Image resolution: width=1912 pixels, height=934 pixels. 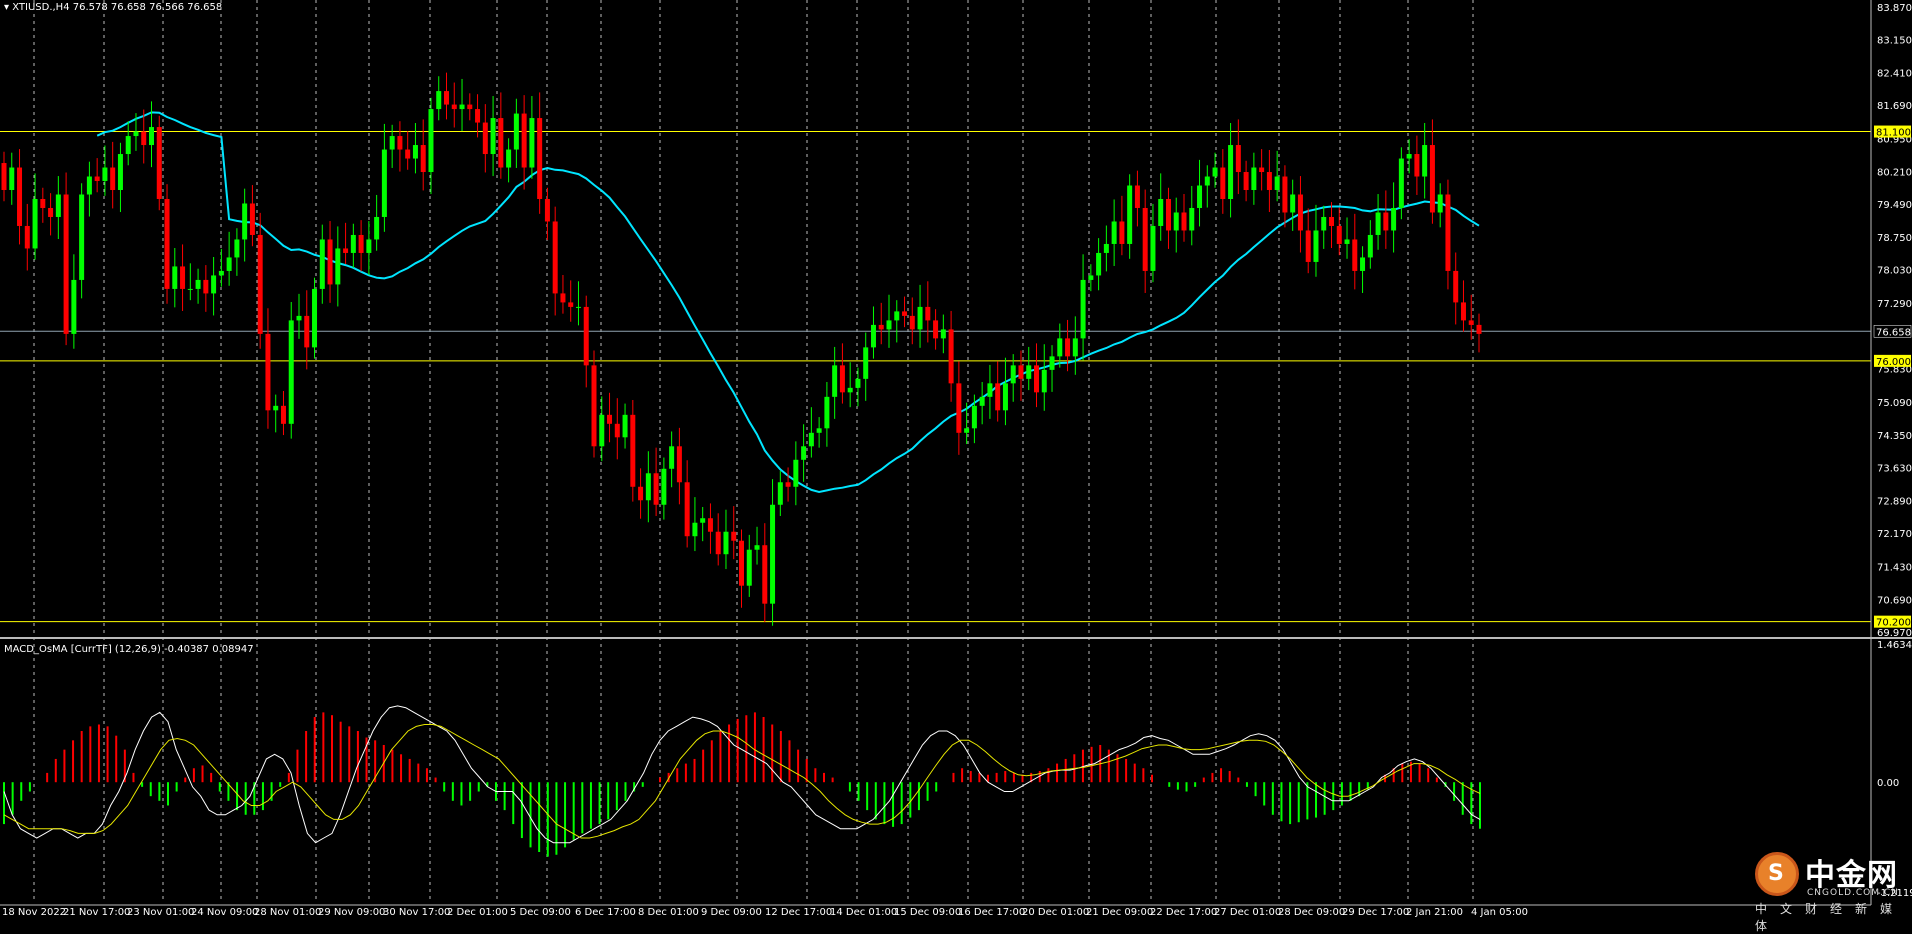 I want to click on time-label: 2 Dec 01:00, so click(x=477, y=912).